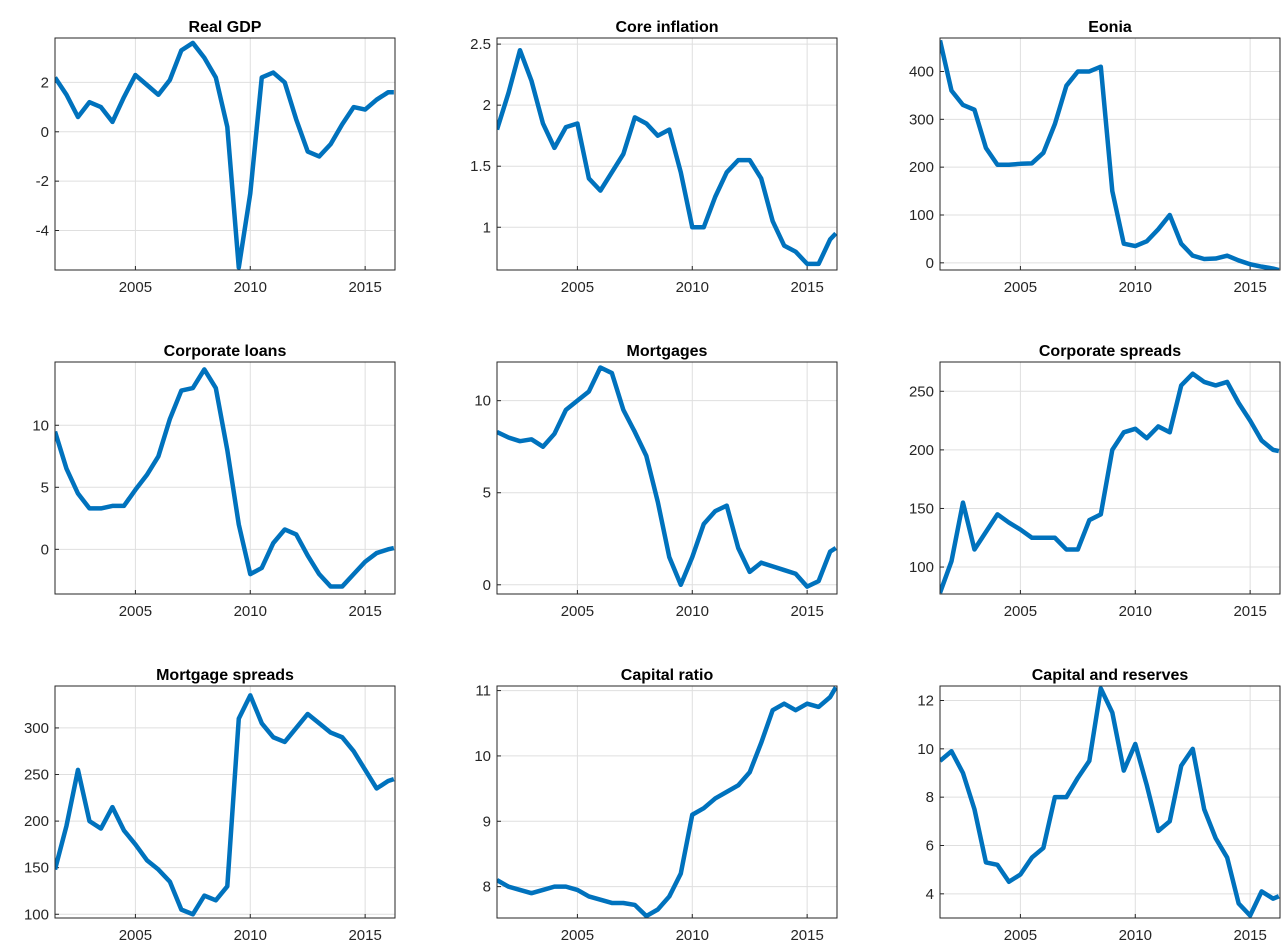  What do you see at coordinates (930, 894) in the screenshot?
I see `y-tick-label: 4` at bounding box center [930, 894].